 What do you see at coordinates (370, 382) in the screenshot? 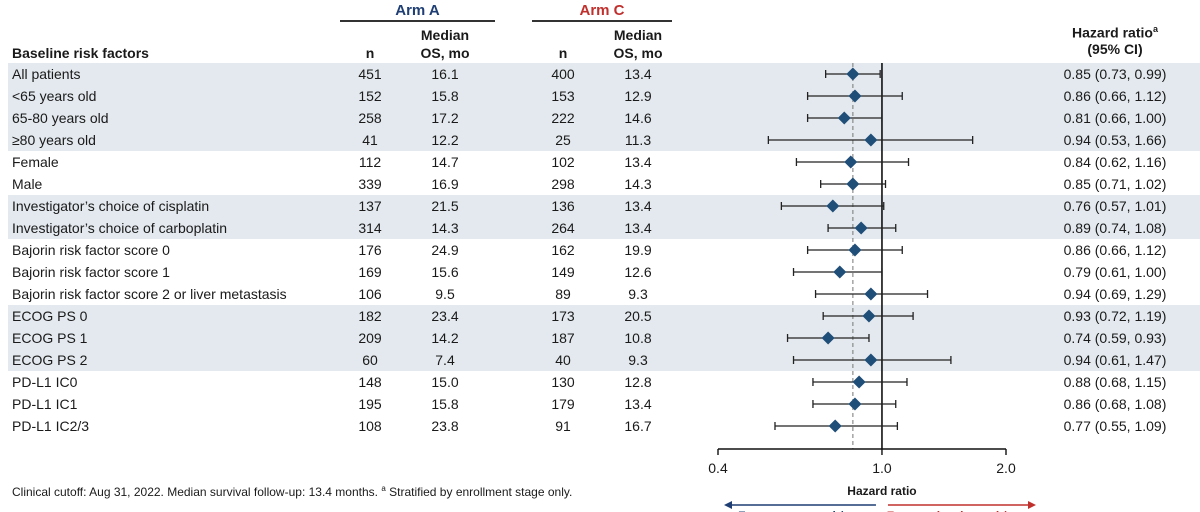
I see `arm-a-n-value: 148` at bounding box center [370, 382].